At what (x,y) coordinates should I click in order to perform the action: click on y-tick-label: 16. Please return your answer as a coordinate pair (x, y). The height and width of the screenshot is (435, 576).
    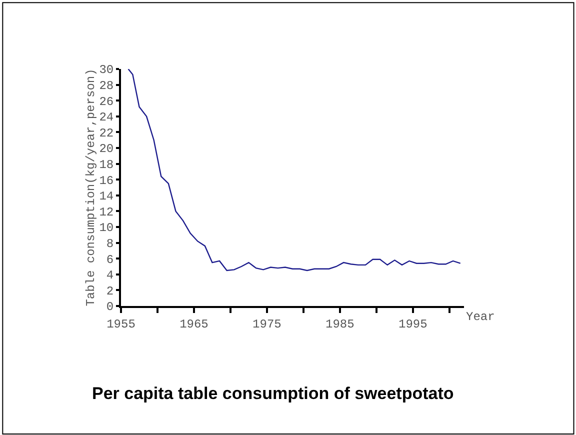
    Looking at the image, I should click on (106, 181).